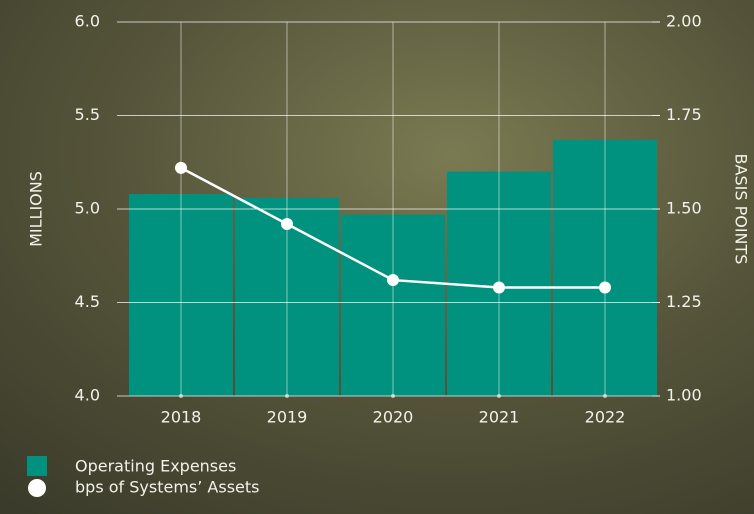 Image resolution: width=754 pixels, height=514 pixels. I want to click on y-tick-label: 4.0, so click(87, 395).